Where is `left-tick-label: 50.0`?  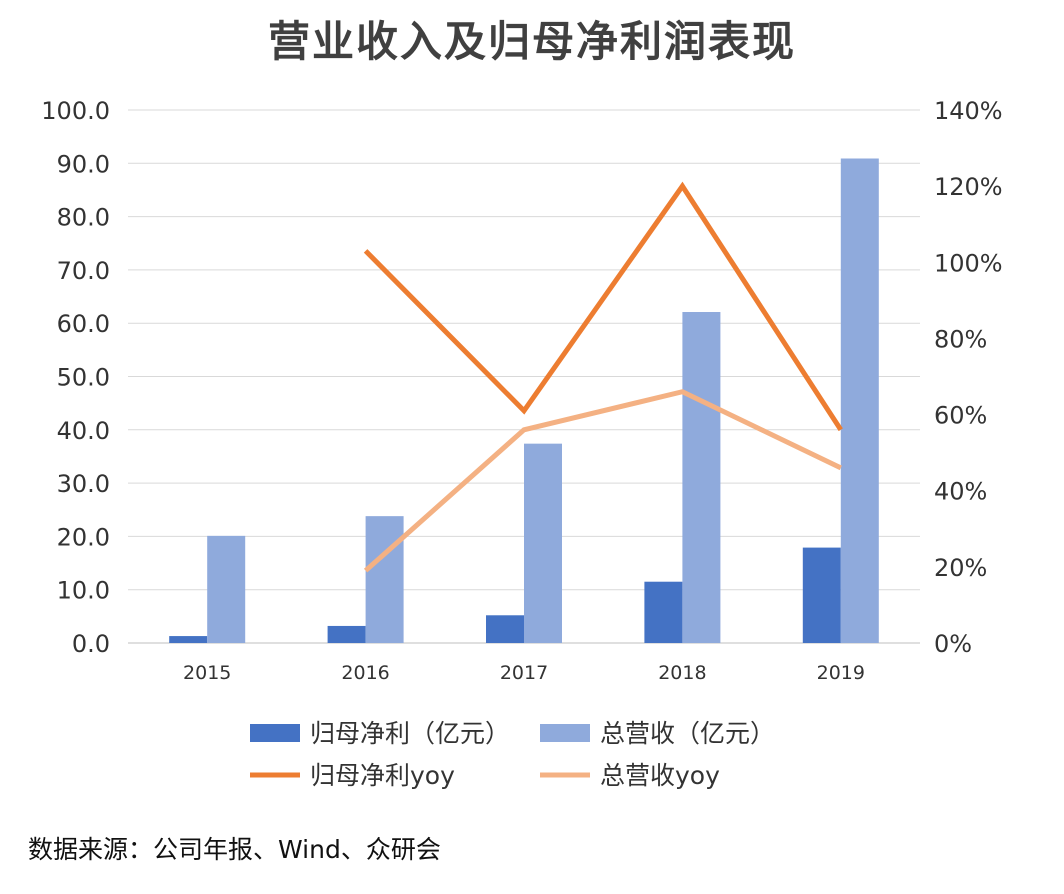 left-tick-label: 50.0 is located at coordinates (83, 378).